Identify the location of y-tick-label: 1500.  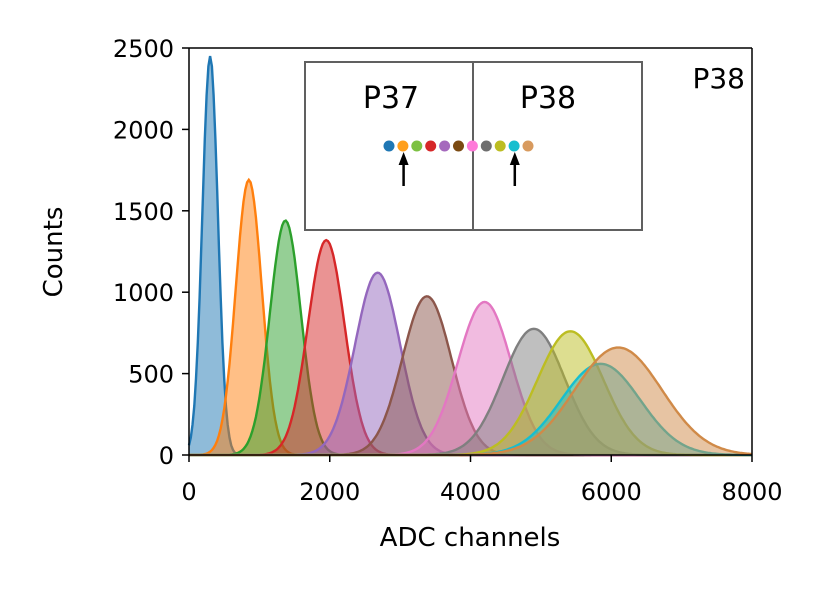
(143, 212).